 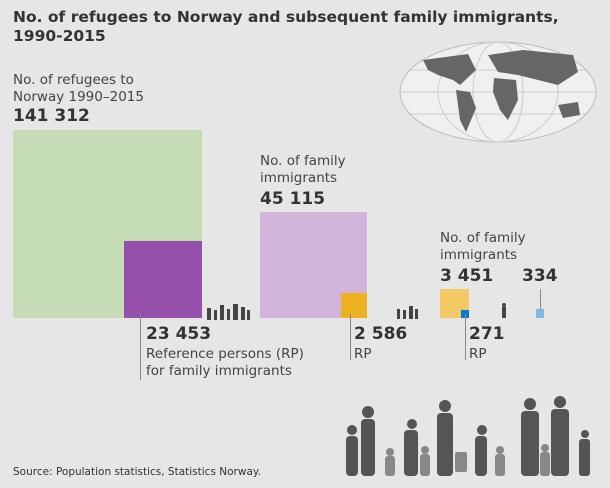 I want to click on person-small-icon, so click(x=504, y=310).